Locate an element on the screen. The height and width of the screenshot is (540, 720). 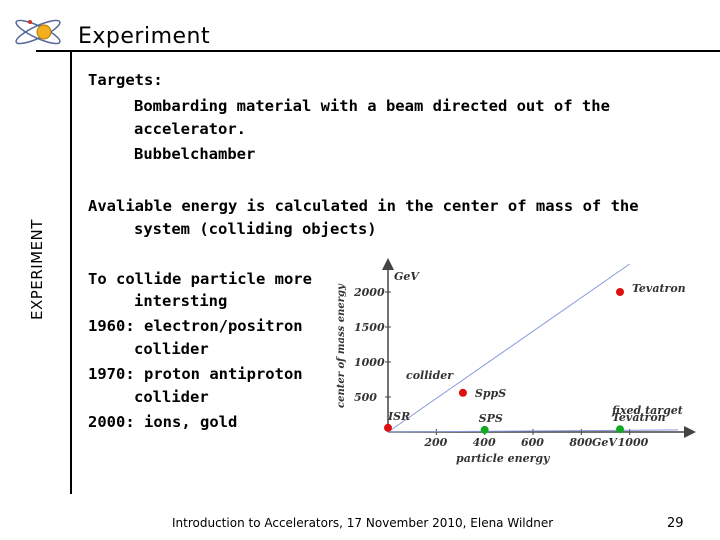
section-label: EXPERIMENT is located at coordinates (37, 269).